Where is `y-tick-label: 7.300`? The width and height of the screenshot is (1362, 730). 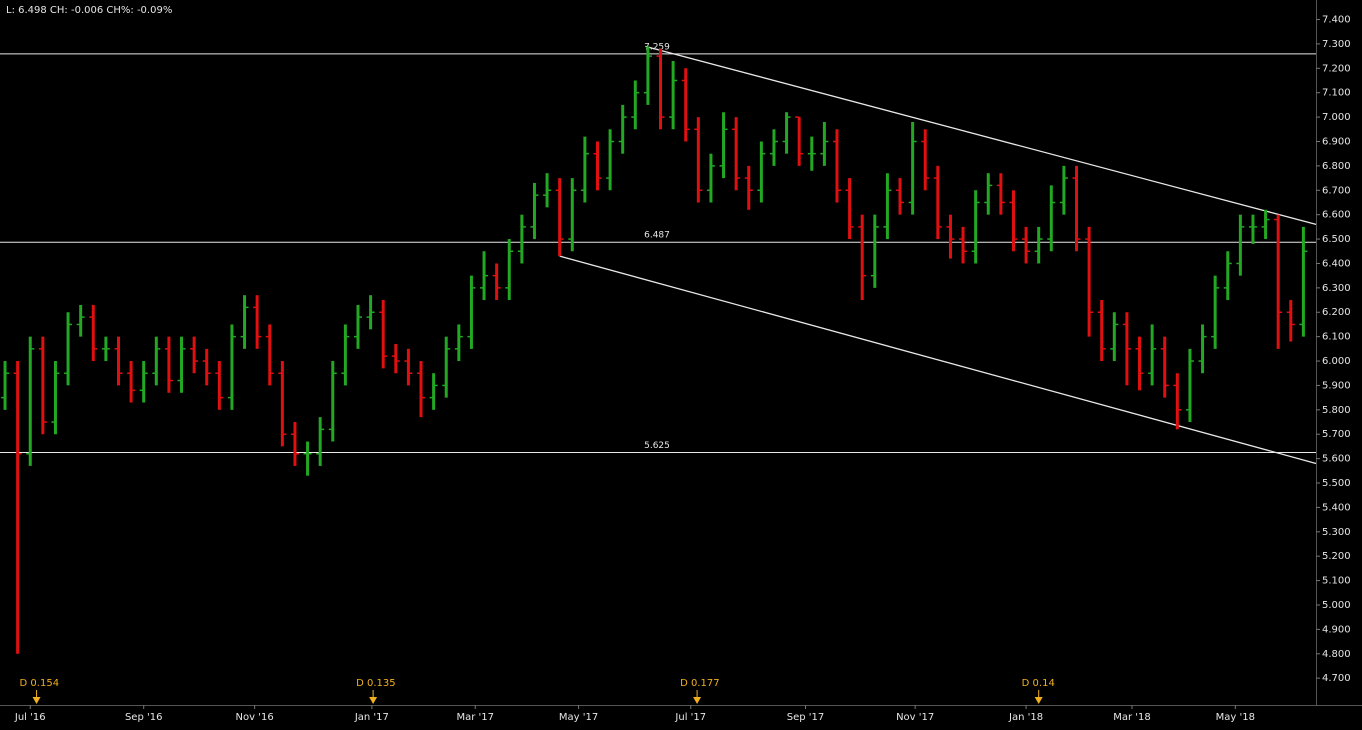 y-tick-label: 7.300 is located at coordinates (1336, 44).